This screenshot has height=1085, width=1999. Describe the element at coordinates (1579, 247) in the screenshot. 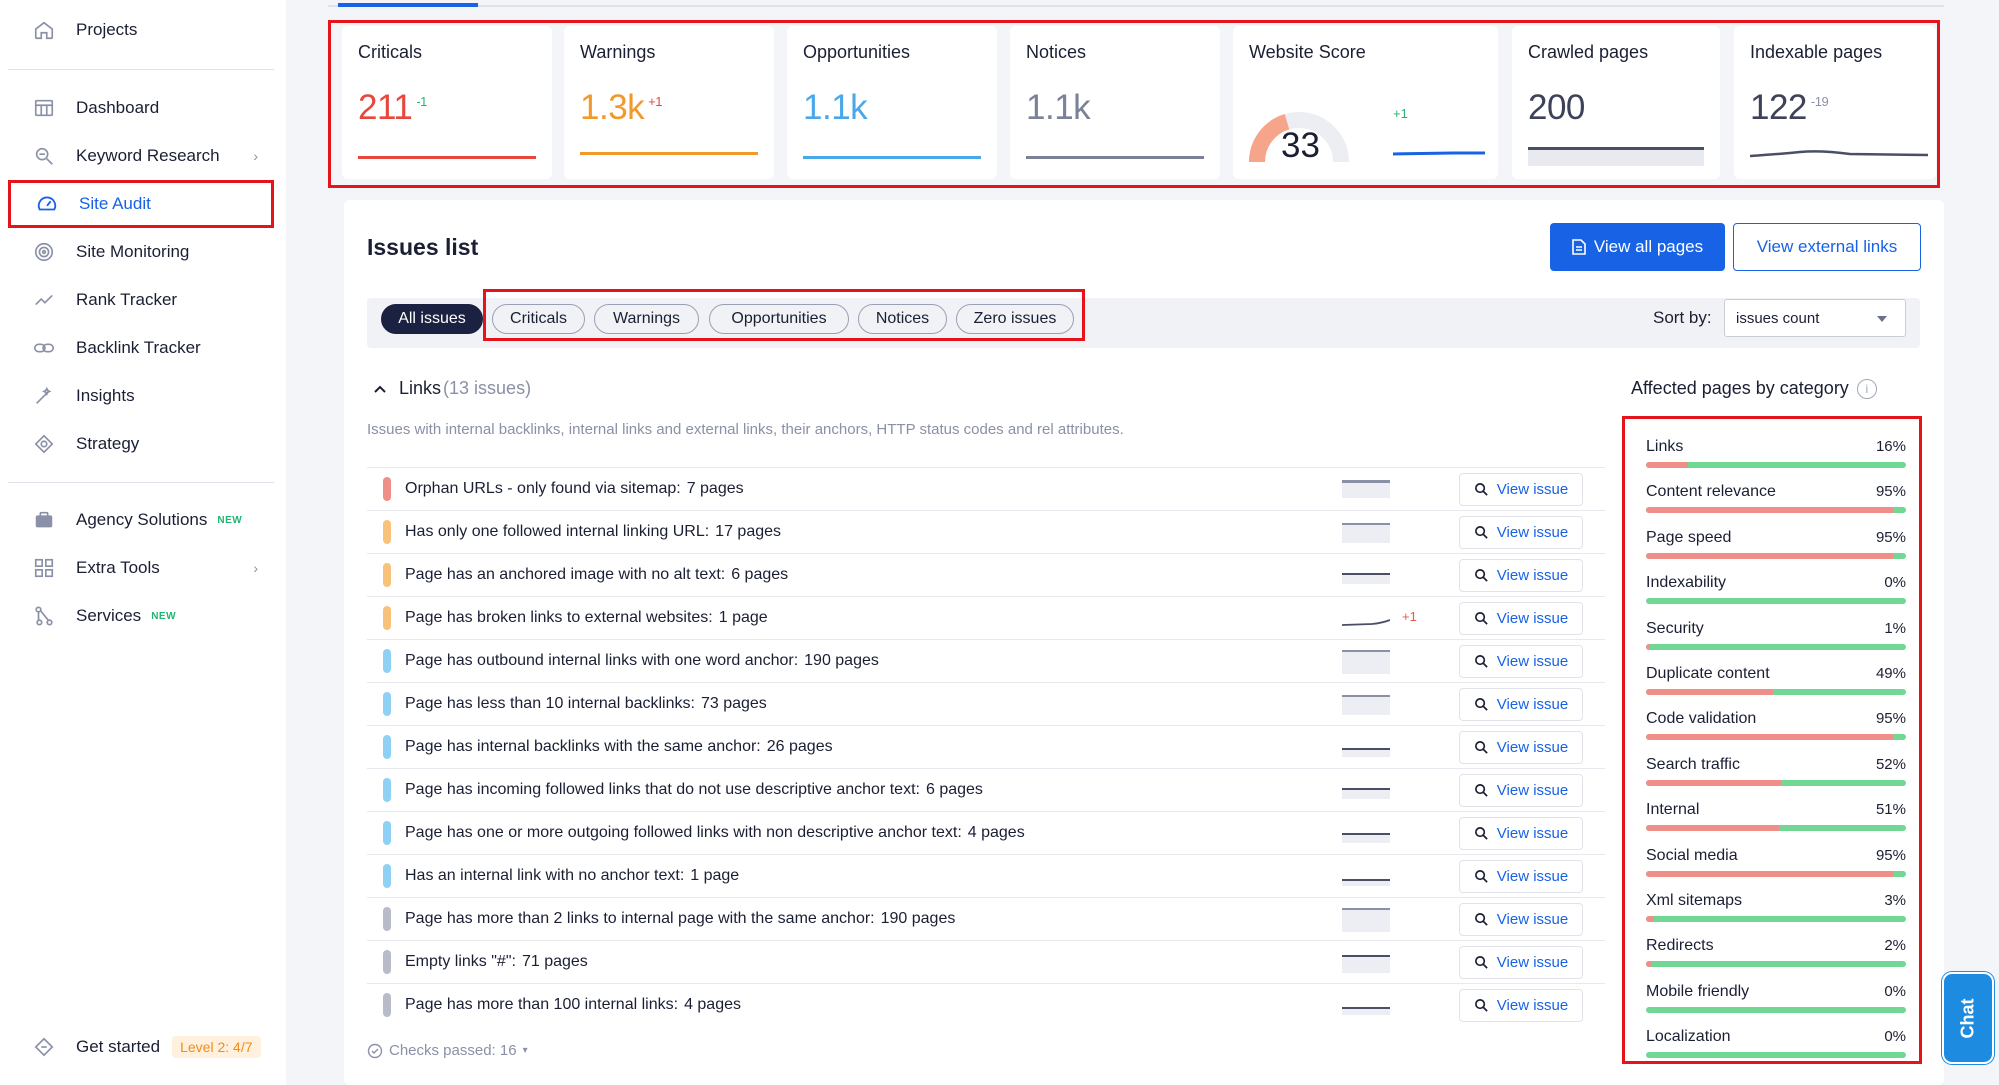

I see `document-icon` at that location.